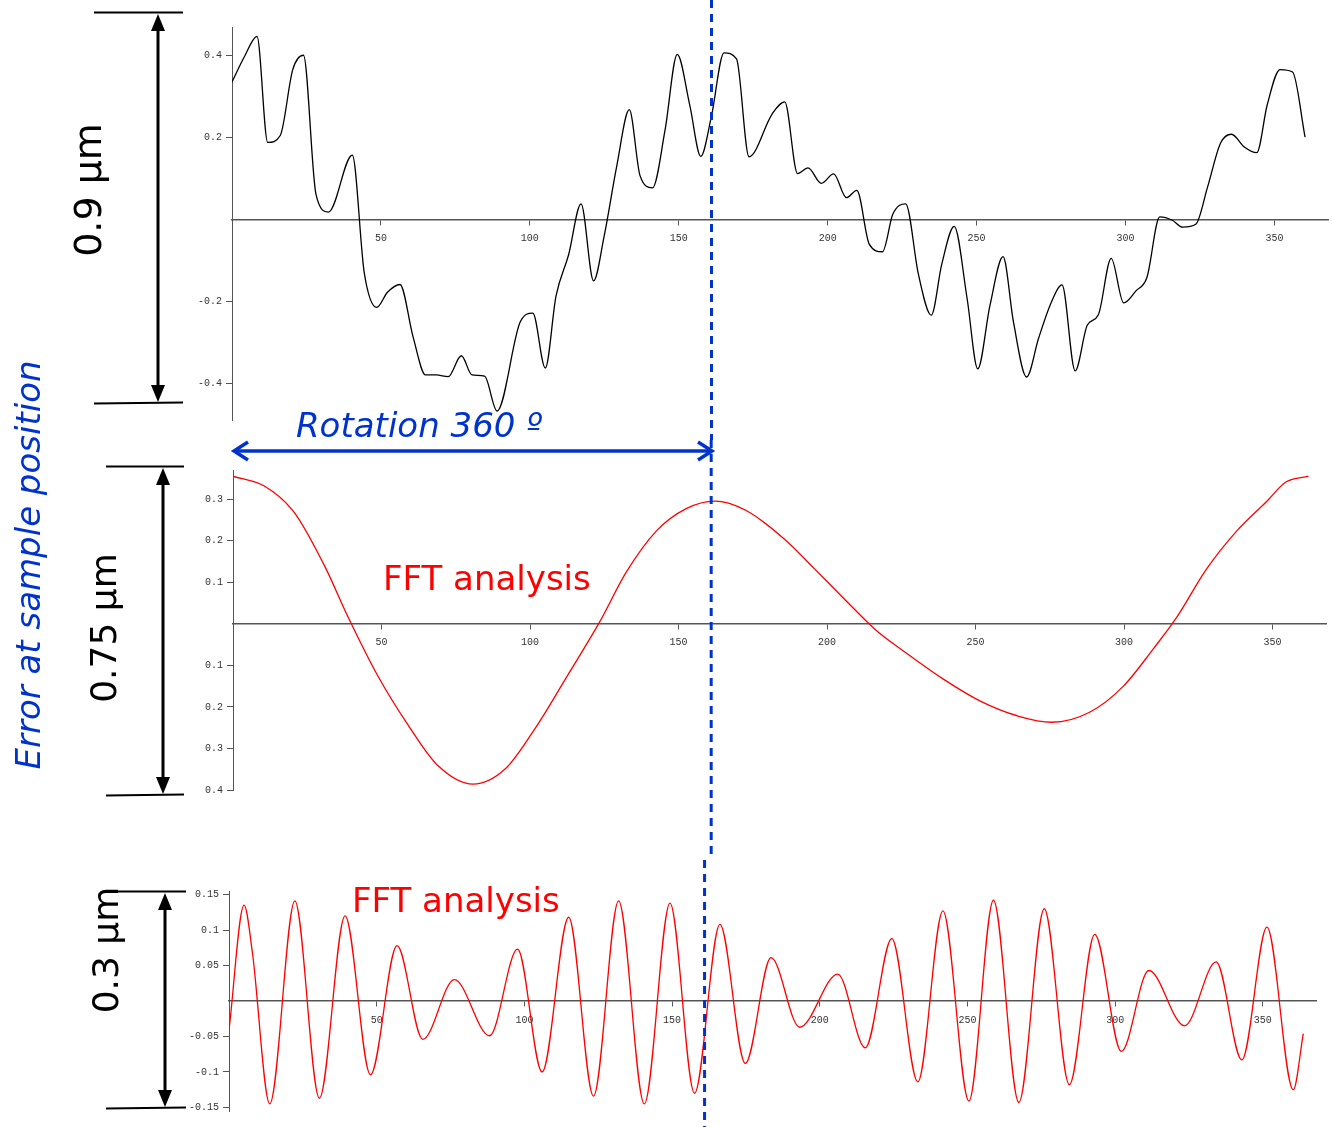 The image size is (1332, 1127). Describe the element at coordinates (88, 190) in the screenshot. I see `text: 0.9 µm` at that location.